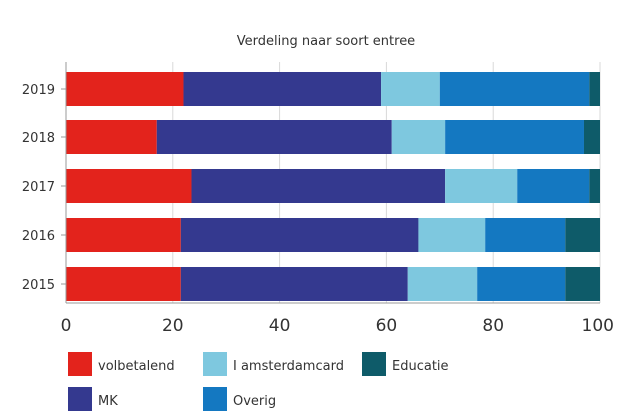 Image resolution: width=625 pixels, height=420 pixels. I want to click on bar-2018-i-amsterdamcard, so click(418, 137).